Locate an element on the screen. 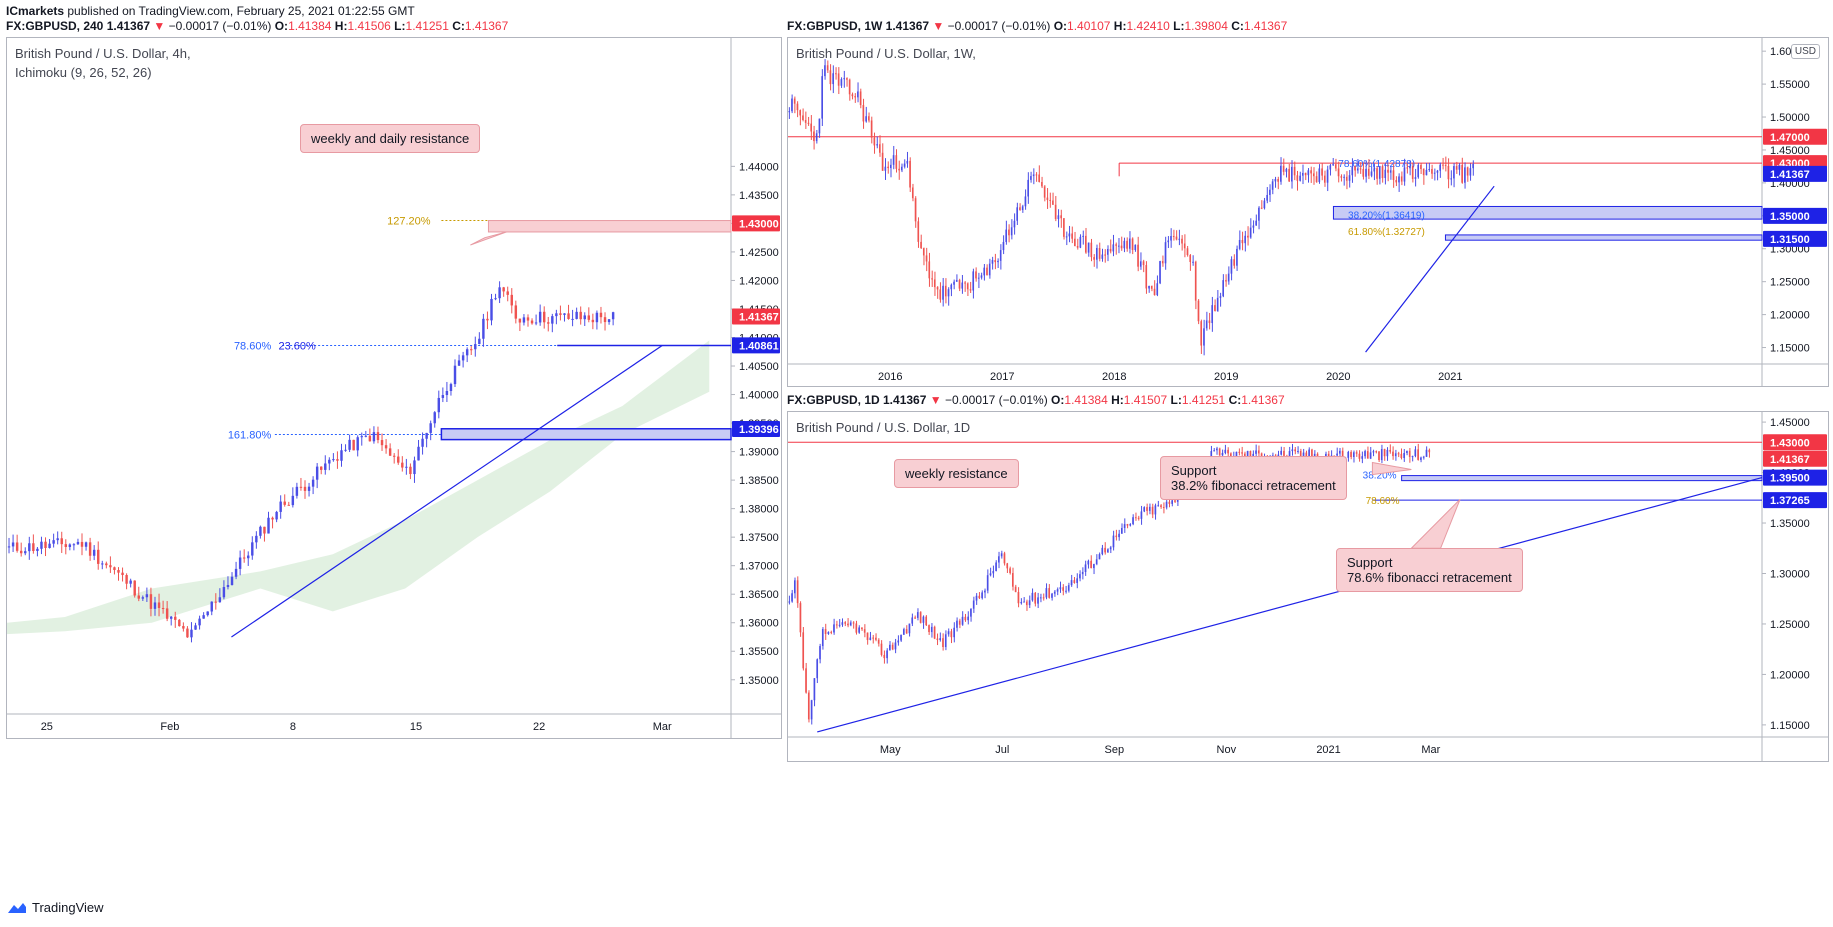 The width and height of the screenshot is (1833, 927). ichimoku-indicator-label: Ichimoku (9, 26, 52, 26) is located at coordinates (83, 72).